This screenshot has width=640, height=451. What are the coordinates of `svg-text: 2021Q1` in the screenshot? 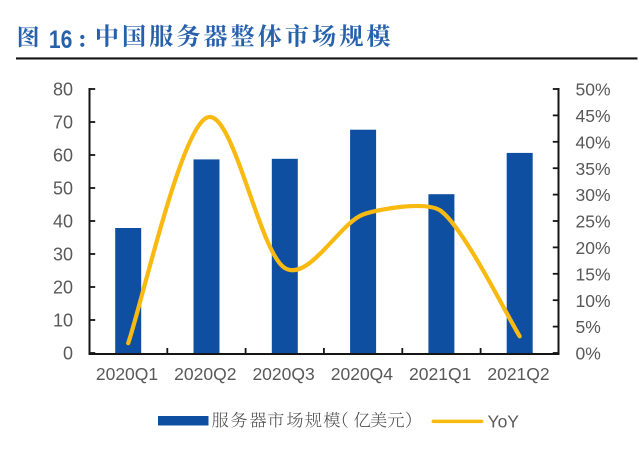 It's located at (440, 374).